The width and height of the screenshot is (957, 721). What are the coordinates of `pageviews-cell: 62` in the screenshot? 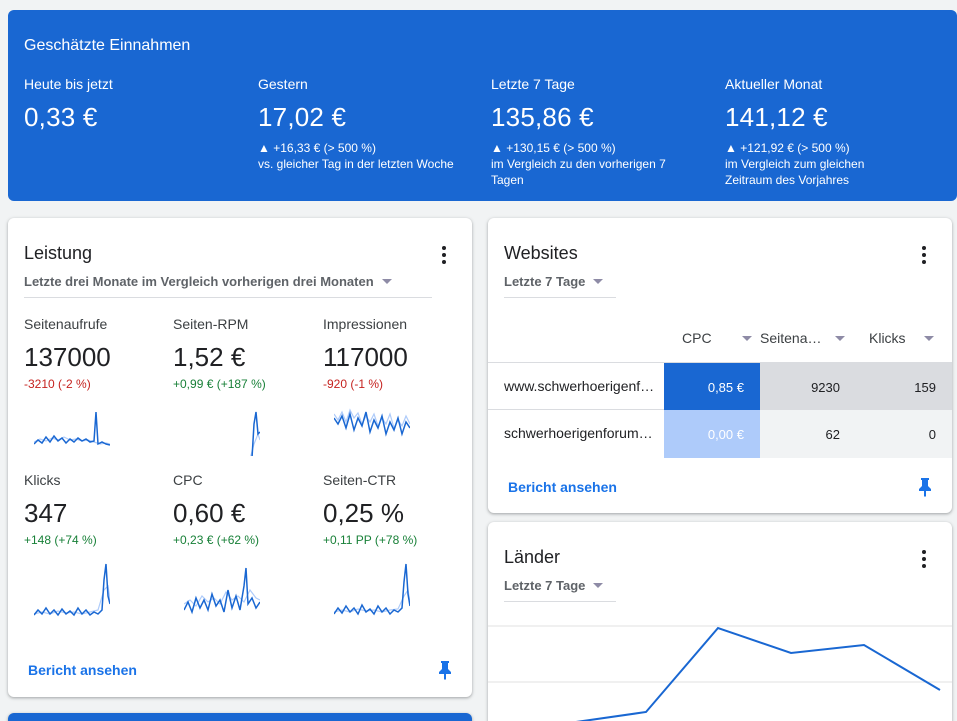 It's located at (808, 434).